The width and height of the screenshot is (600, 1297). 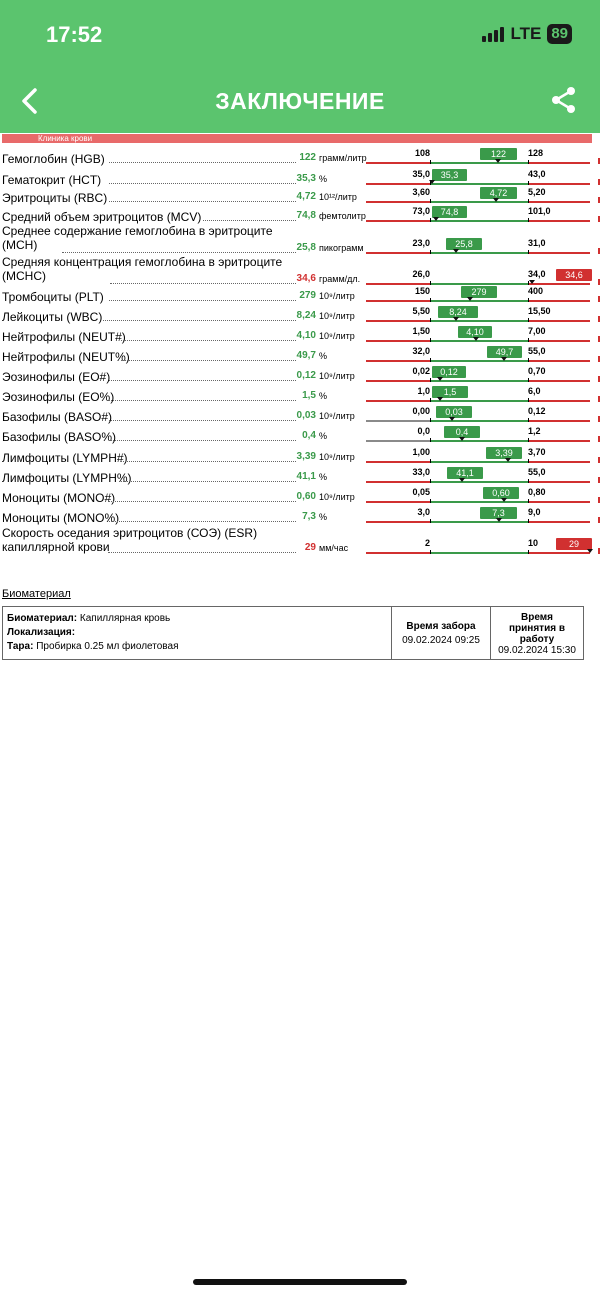 What do you see at coordinates (36, 594) in the screenshot?
I see `biomaterial-title: Биоматериал` at bounding box center [36, 594].